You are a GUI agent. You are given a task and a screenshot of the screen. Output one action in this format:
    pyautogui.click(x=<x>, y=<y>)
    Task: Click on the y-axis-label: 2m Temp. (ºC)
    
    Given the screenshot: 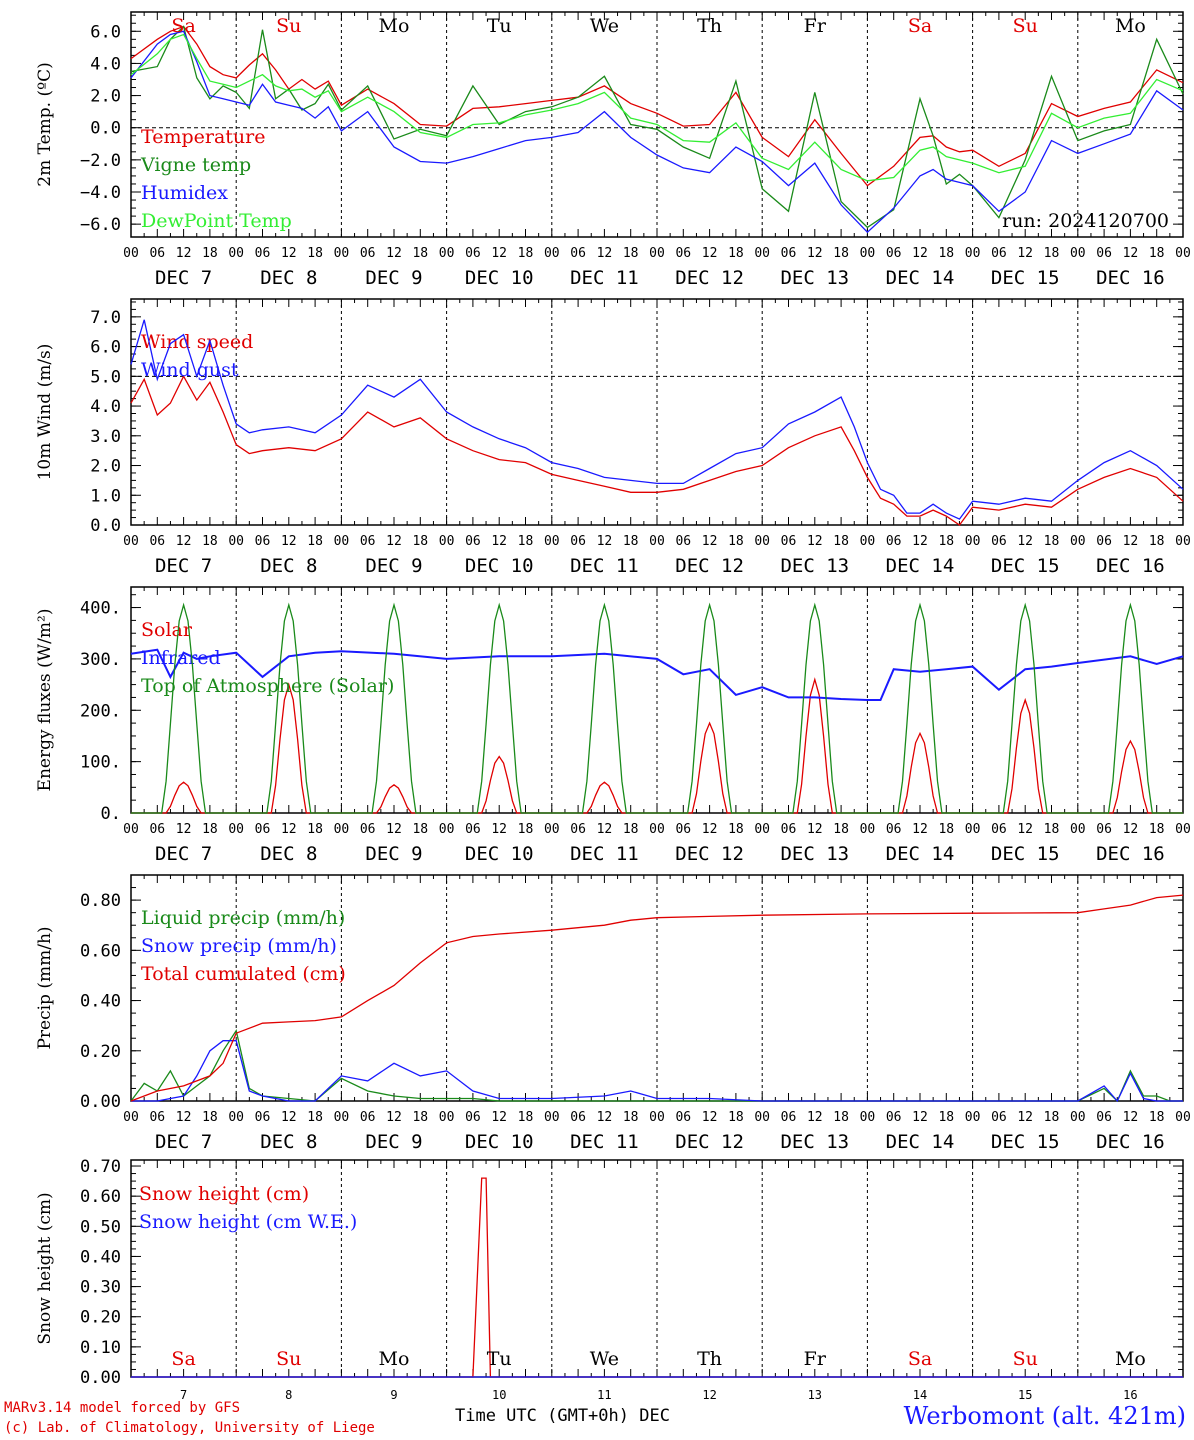 What is the action you would take?
    pyautogui.click(x=45, y=124)
    